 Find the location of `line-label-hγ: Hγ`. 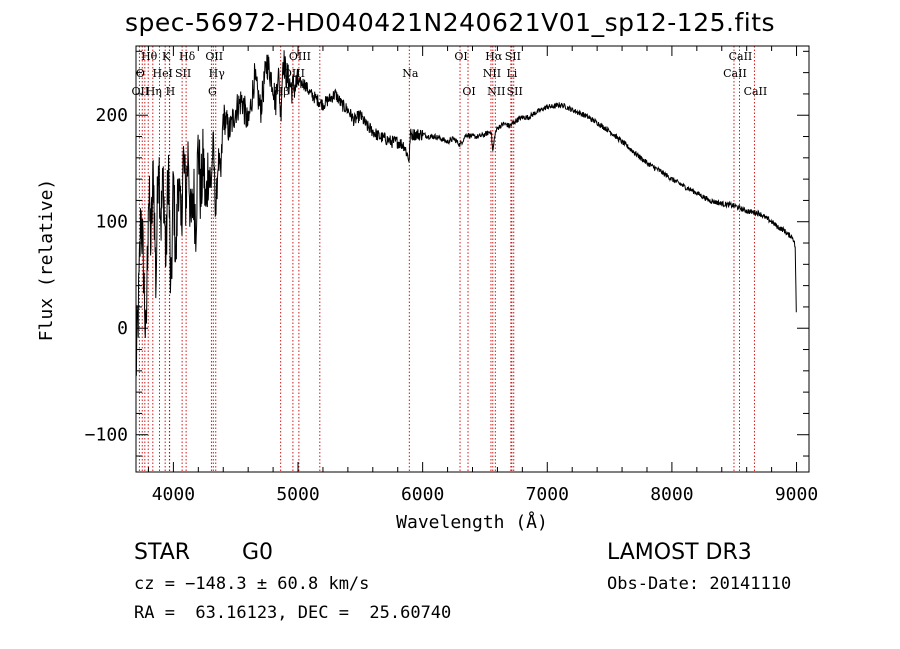

line-label-hγ: Hγ is located at coordinates (217, 73).